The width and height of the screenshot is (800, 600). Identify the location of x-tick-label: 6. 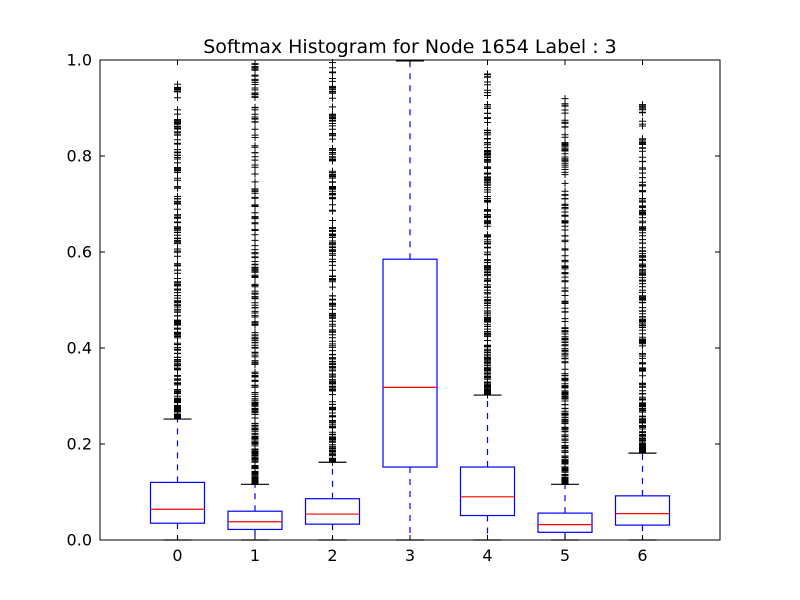
(642, 555).